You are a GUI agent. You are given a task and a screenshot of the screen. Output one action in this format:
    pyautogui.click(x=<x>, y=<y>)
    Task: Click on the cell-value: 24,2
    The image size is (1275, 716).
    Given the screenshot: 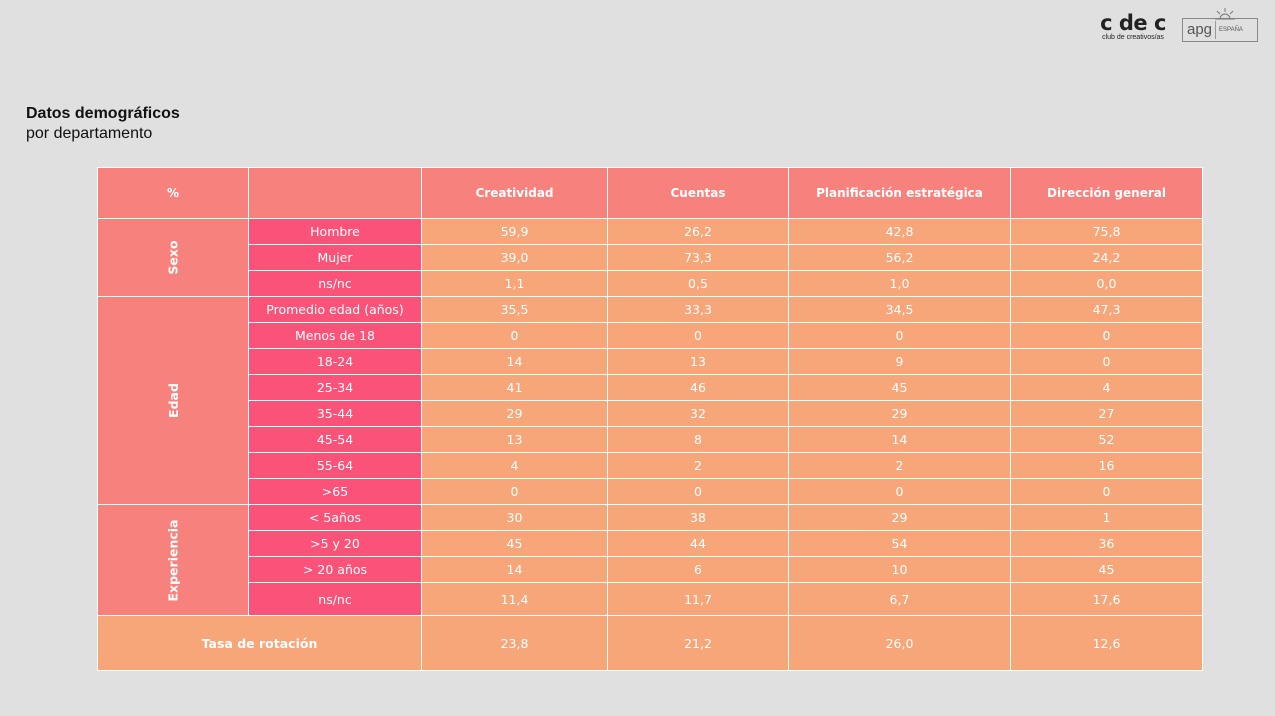 What is the action you would take?
    pyautogui.click(x=1106, y=257)
    